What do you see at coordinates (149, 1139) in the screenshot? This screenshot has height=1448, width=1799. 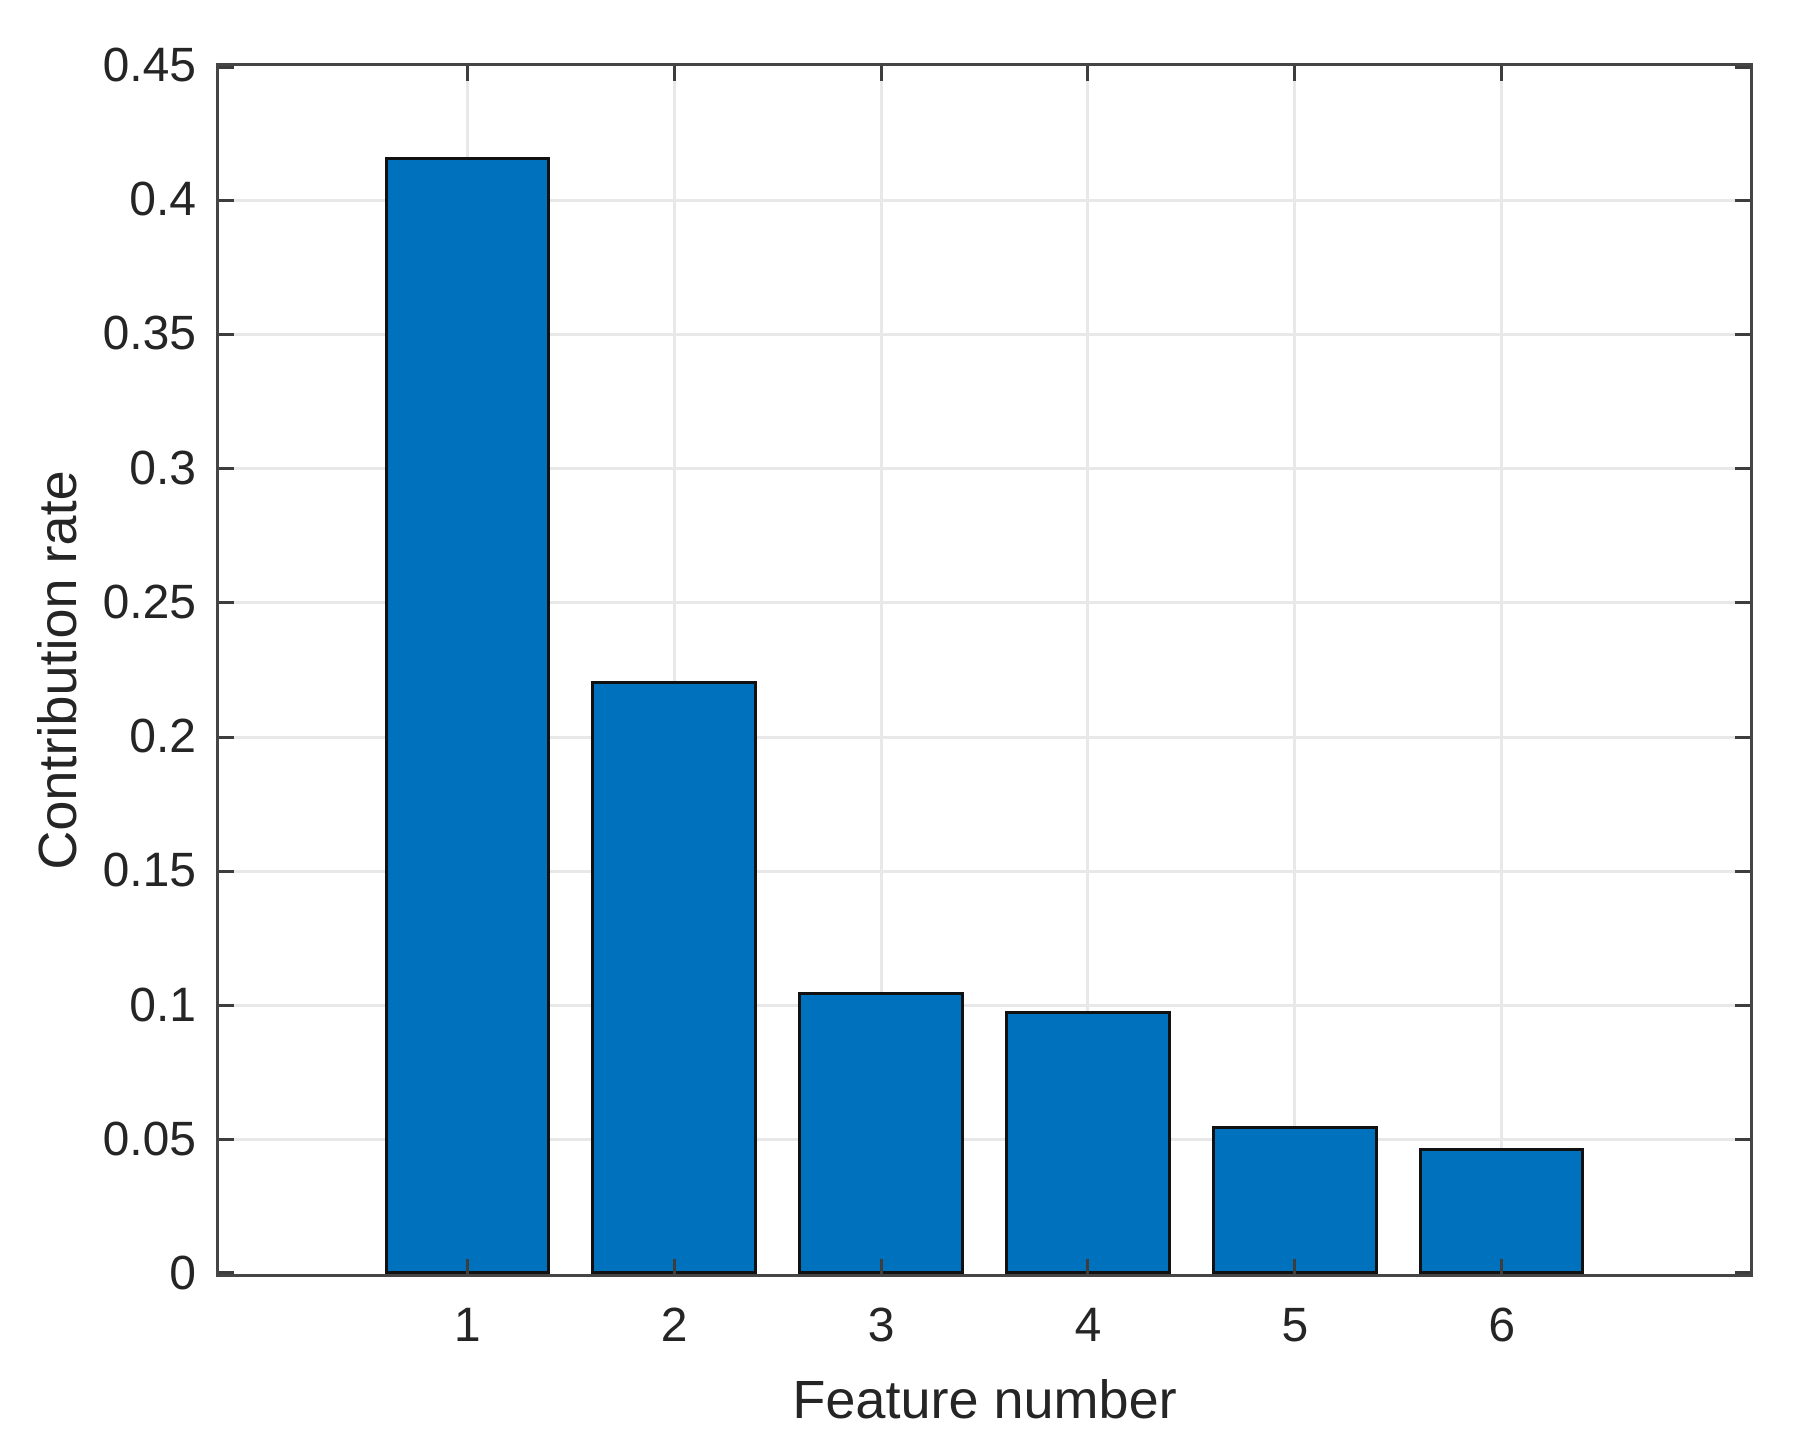 I see `y-tick-label: 0.05` at bounding box center [149, 1139].